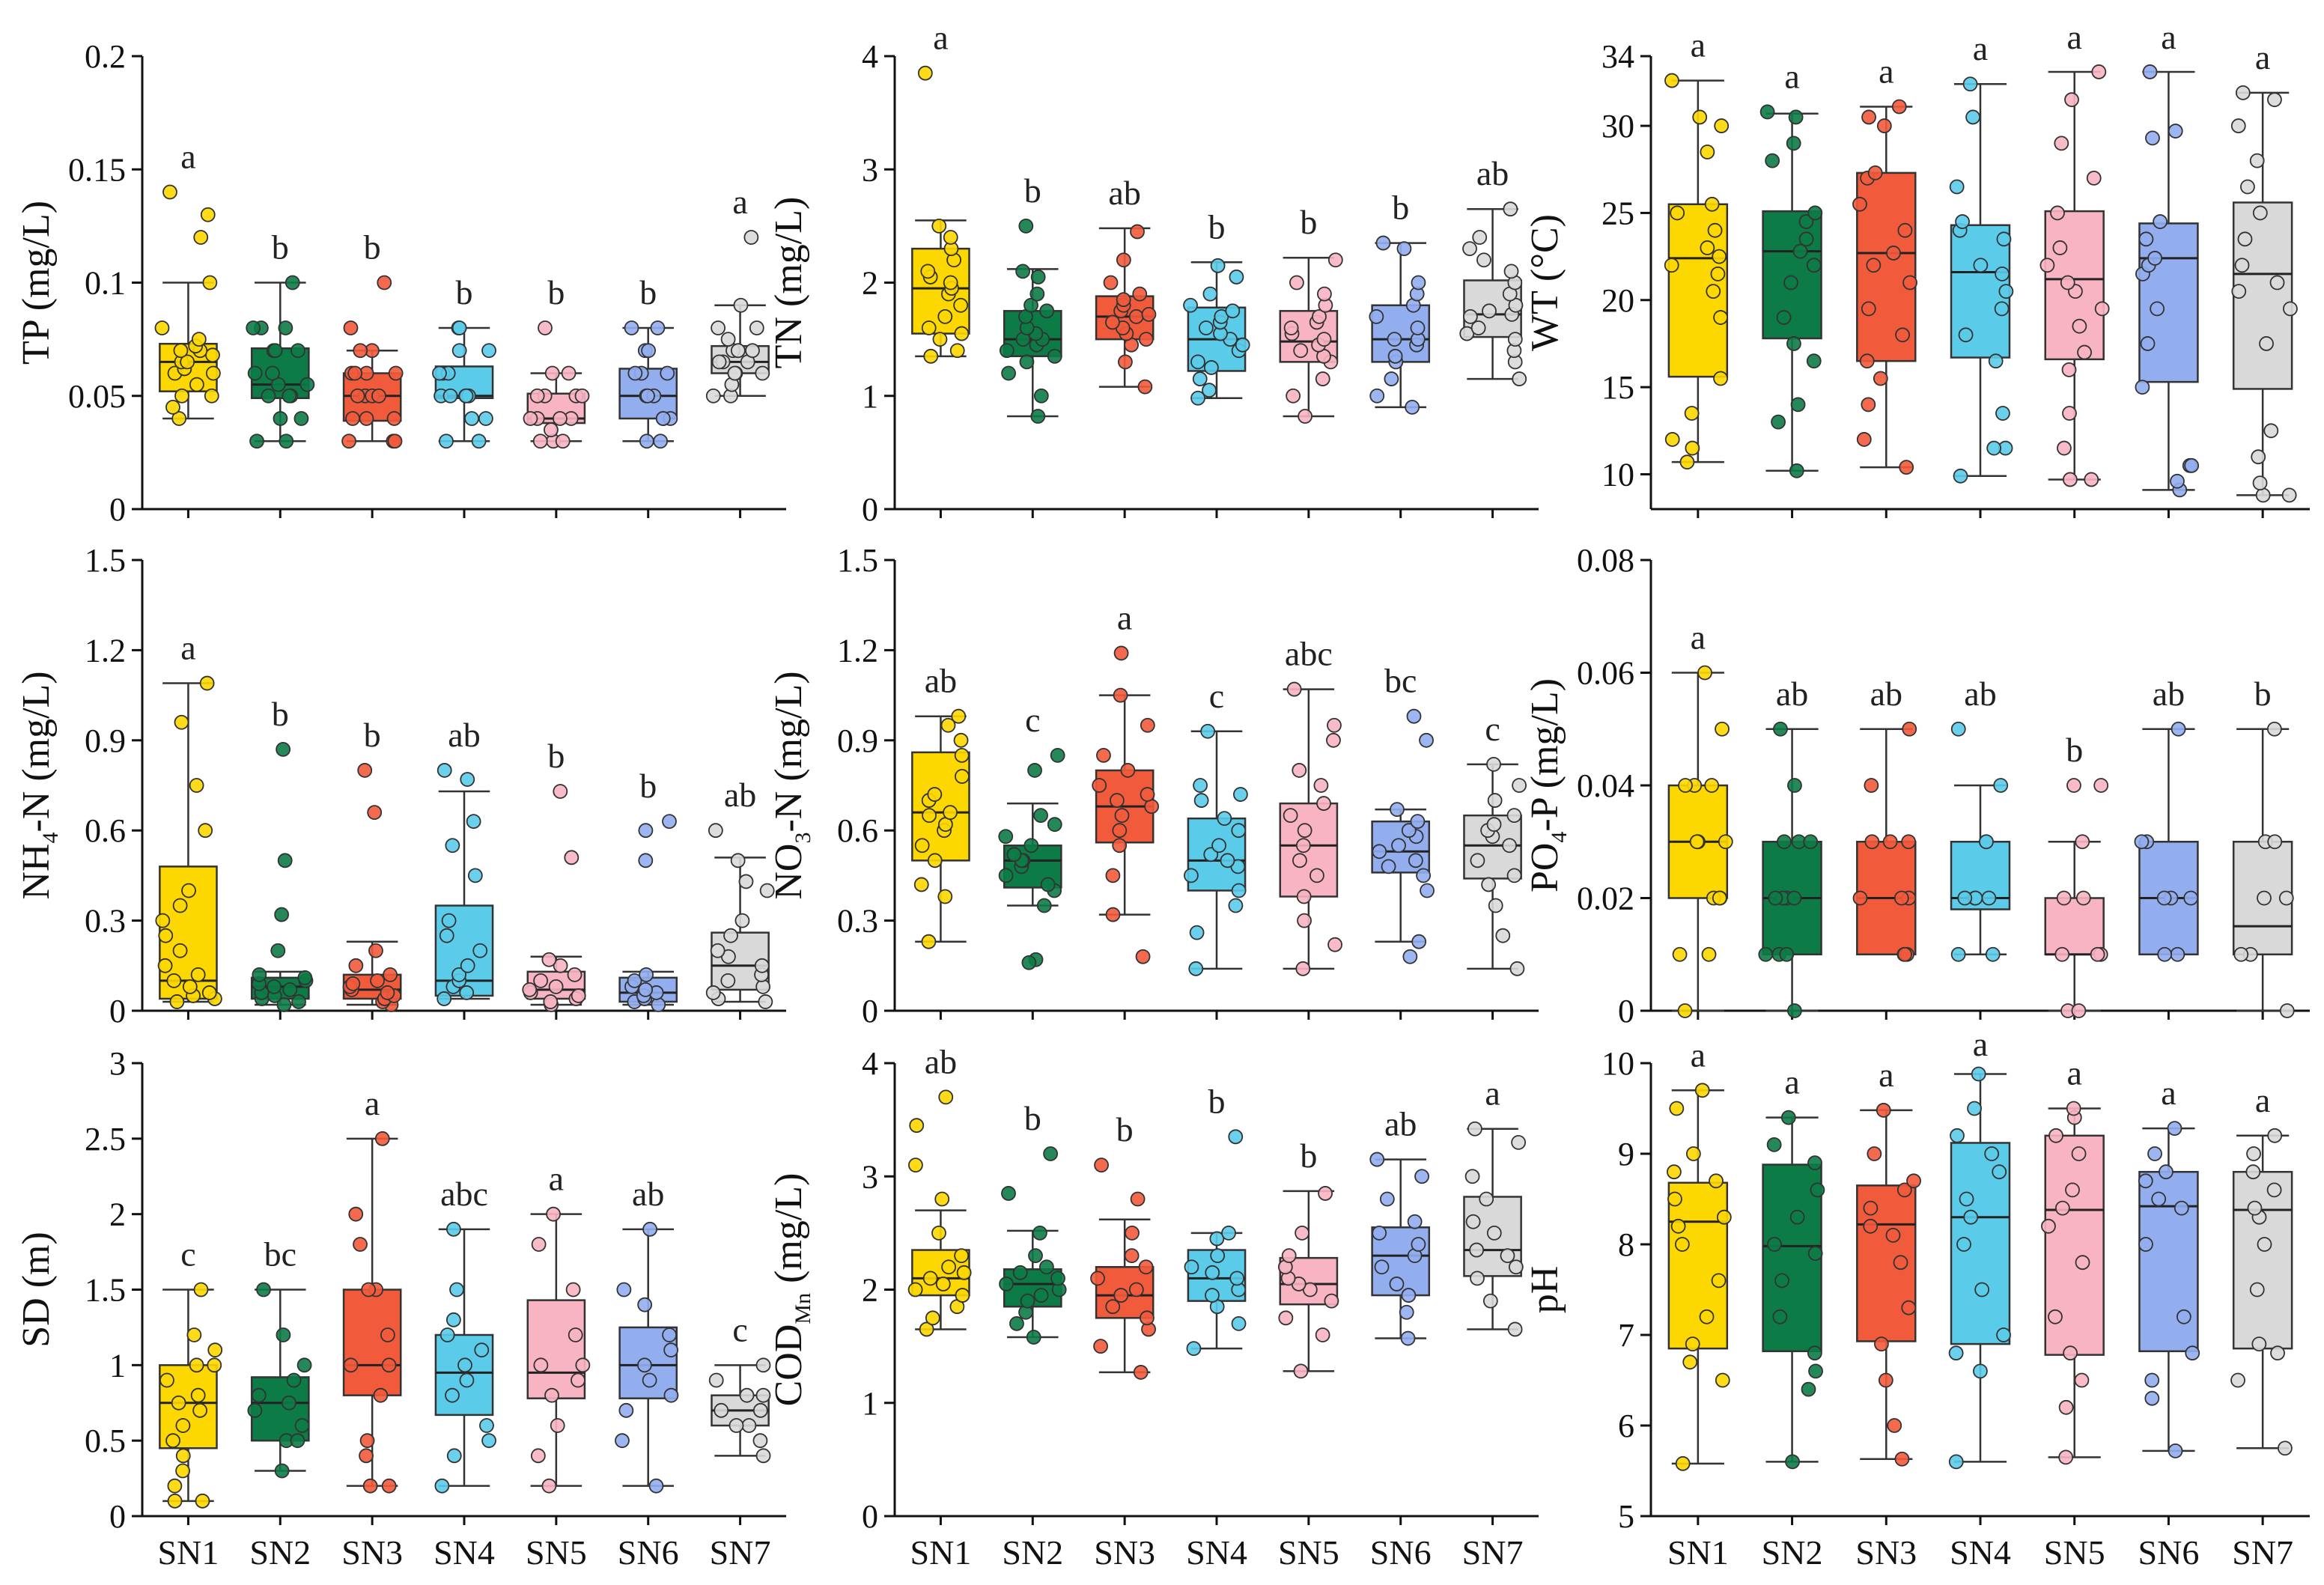 The width and height of the screenshot is (2324, 1585). I want to click on significance-letter: c, so click(739, 1329).